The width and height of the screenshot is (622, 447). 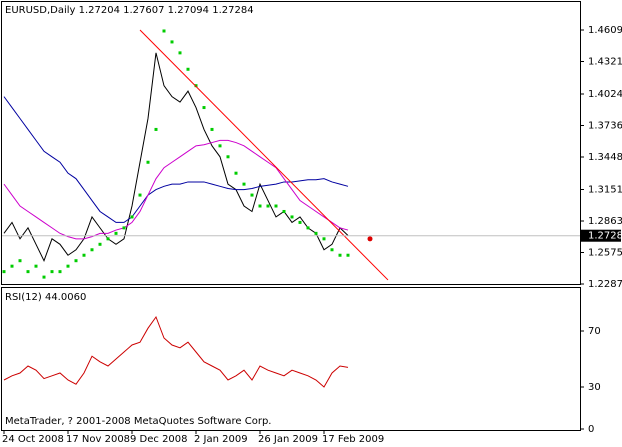 I want to click on y-tick-label: 70, so click(x=594, y=331).